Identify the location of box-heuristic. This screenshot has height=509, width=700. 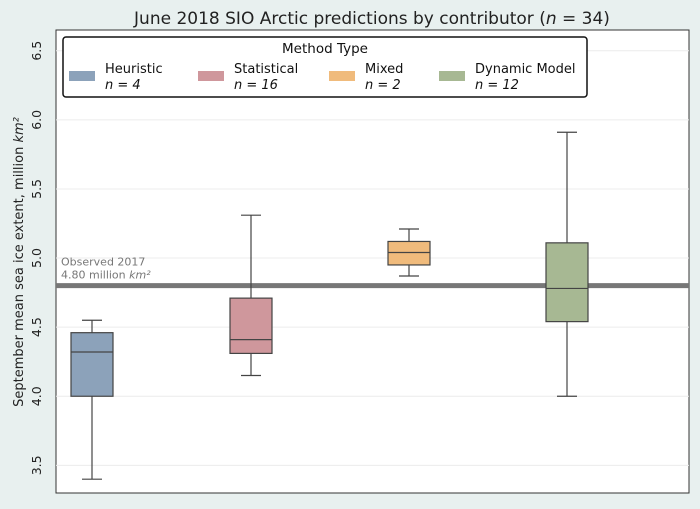
(92, 399).